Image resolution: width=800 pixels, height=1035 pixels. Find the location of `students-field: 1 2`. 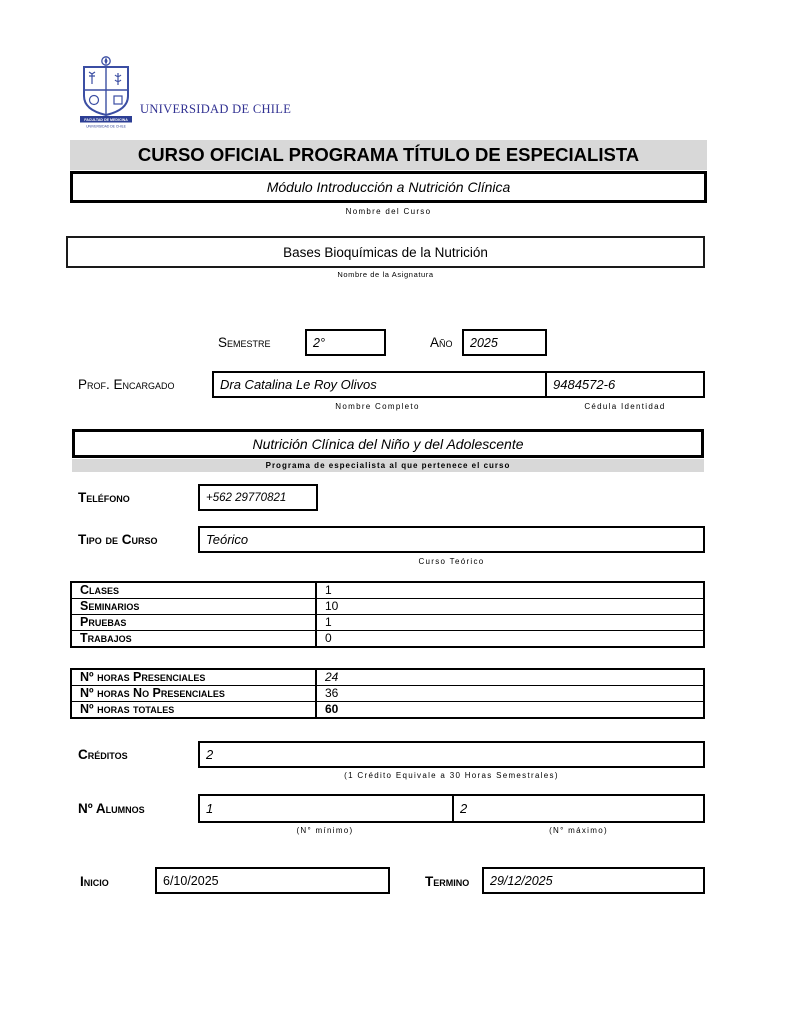

students-field: 1 2 is located at coordinates (451, 808).